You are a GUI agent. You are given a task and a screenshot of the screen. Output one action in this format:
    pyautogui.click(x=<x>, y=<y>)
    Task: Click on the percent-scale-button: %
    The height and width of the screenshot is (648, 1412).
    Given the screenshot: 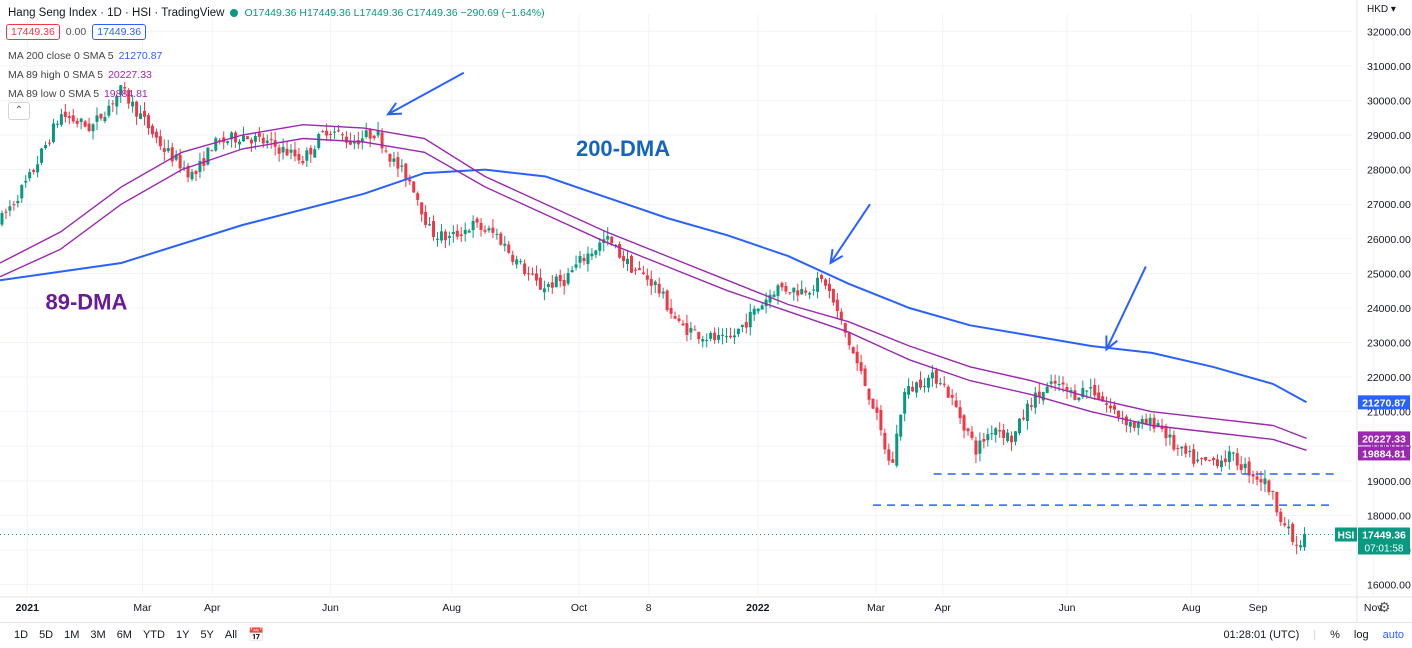 What is the action you would take?
    pyautogui.click(x=1335, y=635)
    